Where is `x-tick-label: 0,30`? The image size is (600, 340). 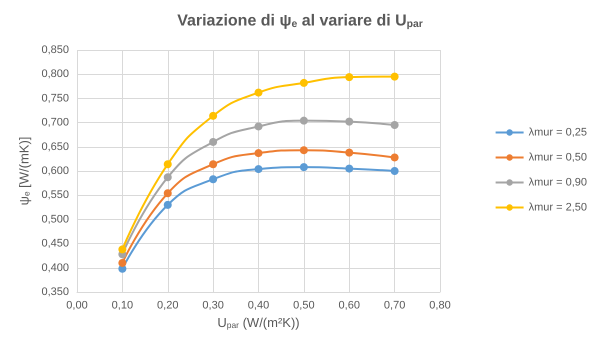
x-tick-label: 0,30 is located at coordinates (213, 306).